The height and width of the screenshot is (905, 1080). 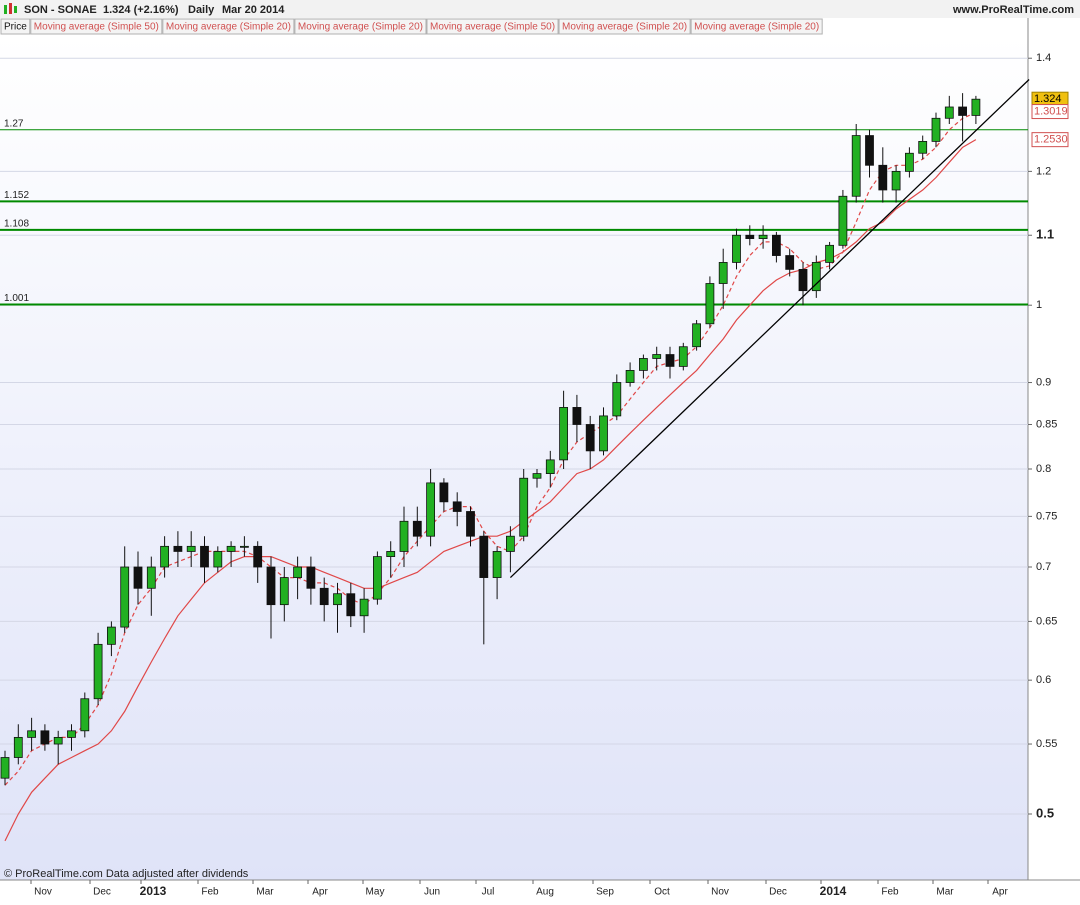 I want to click on price-tag, so click(x=1050, y=112).